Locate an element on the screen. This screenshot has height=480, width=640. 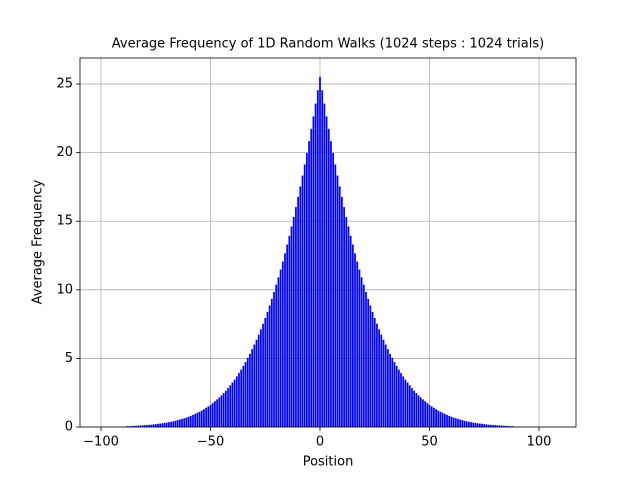
y-tick-label: 10 is located at coordinates (64, 289).